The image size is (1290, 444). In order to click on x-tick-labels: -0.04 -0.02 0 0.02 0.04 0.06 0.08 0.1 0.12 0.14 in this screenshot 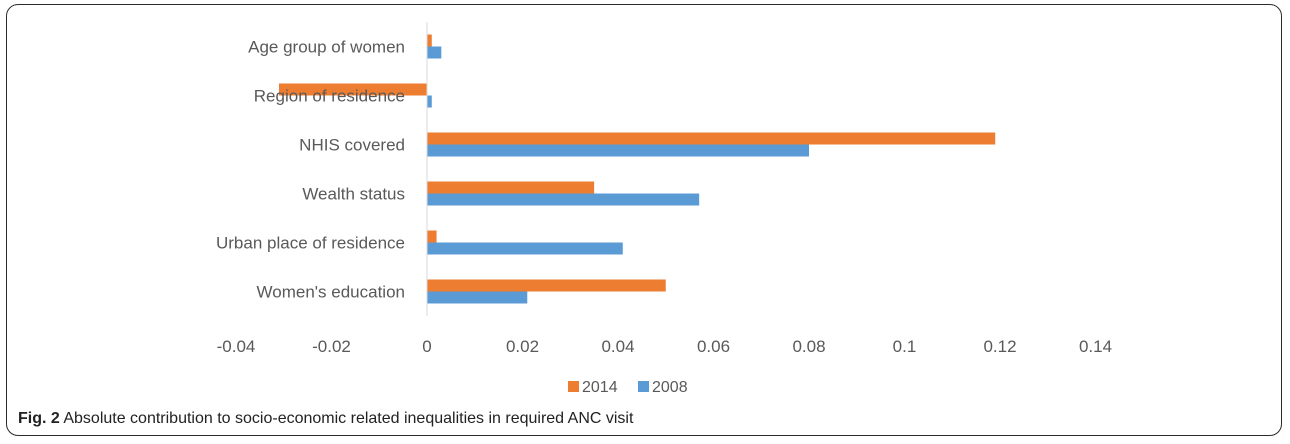, I will do `click(664, 346)`.